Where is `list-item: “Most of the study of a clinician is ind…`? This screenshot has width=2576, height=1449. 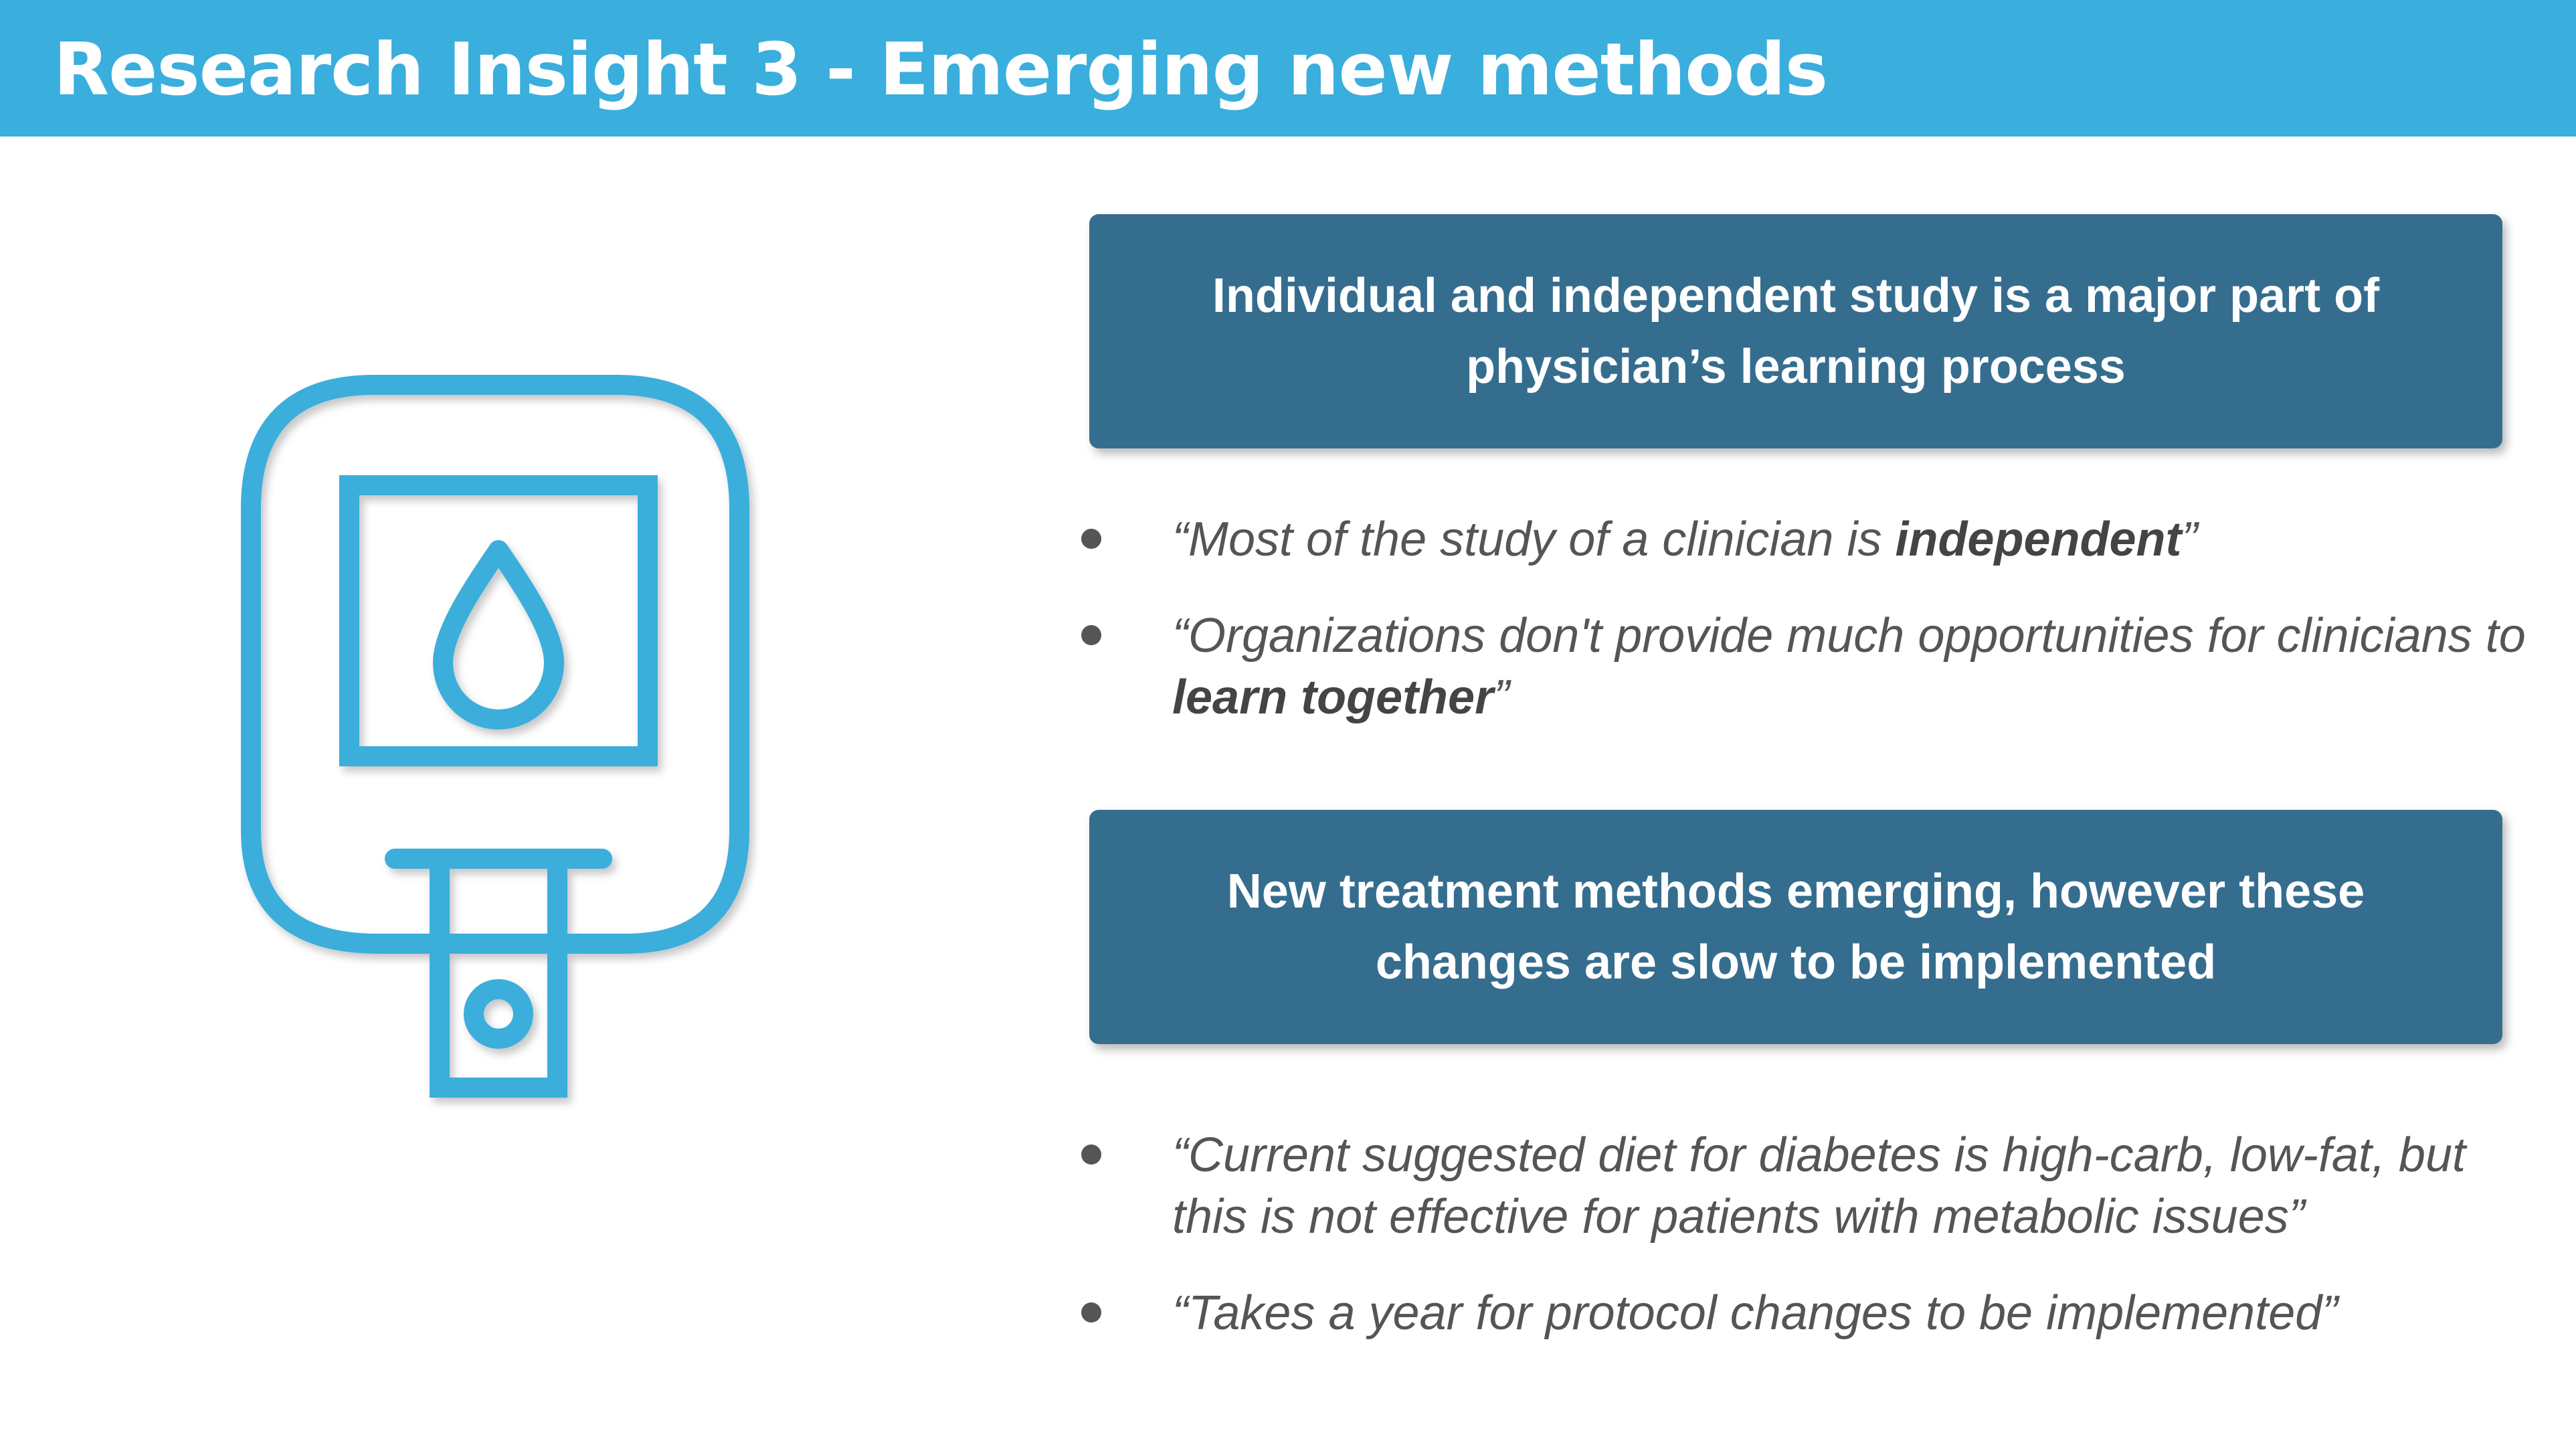 list-item: “Most of the study of a clinician is ind… is located at coordinates (1800, 539).